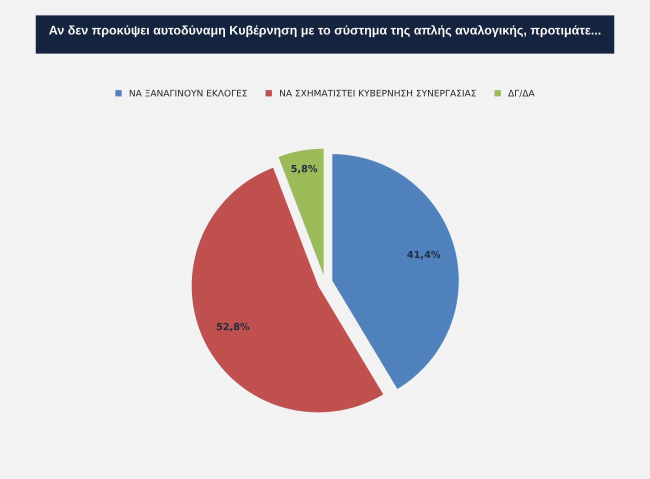 This screenshot has width=650, height=479. I want to click on legend-label: ΔΓ/ΔΑ, so click(521, 94).